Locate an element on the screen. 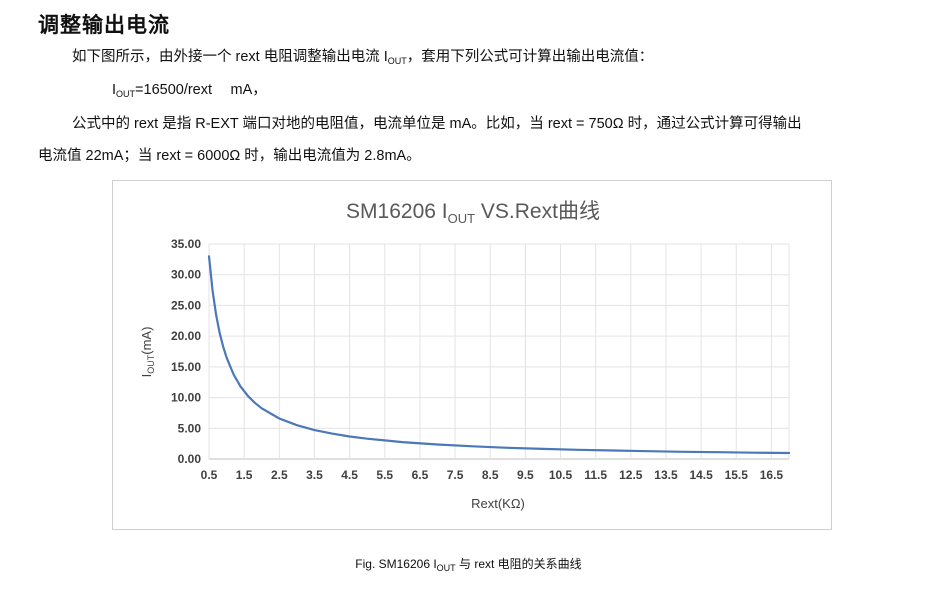 This screenshot has height=593, width=937. x-tick-label: 5.5 is located at coordinates (384, 475).